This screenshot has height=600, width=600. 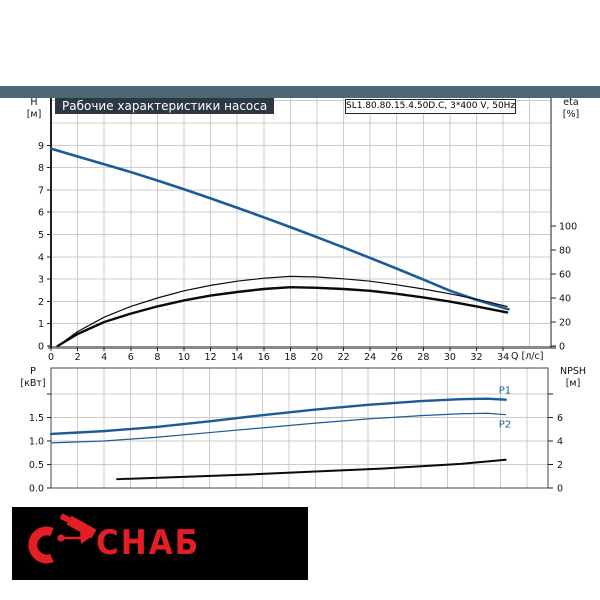 What do you see at coordinates (571, 108) in the screenshot?
I see `eta-axis-unit-label: eta [%]` at bounding box center [571, 108].